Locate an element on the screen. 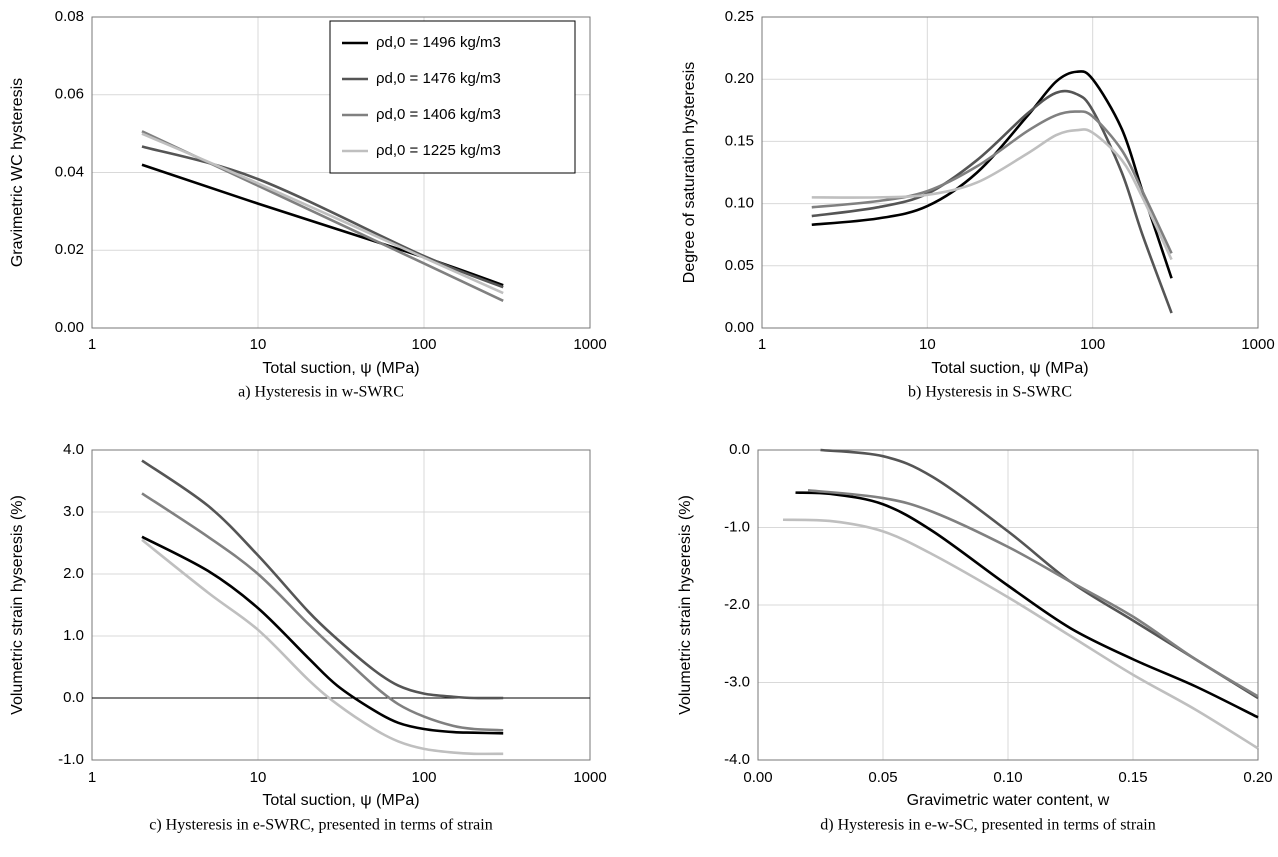 The height and width of the screenshot is (857, 1278). y-tick-label: 3.0 is located at coordinates (73, 511).